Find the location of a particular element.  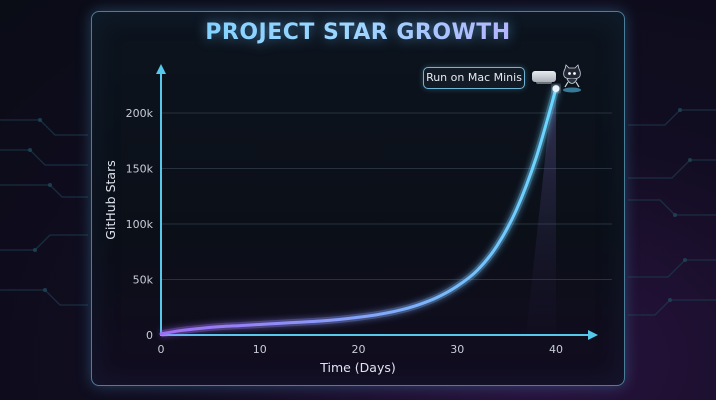

y-axis-arrow is located at coordinates (161, 69).